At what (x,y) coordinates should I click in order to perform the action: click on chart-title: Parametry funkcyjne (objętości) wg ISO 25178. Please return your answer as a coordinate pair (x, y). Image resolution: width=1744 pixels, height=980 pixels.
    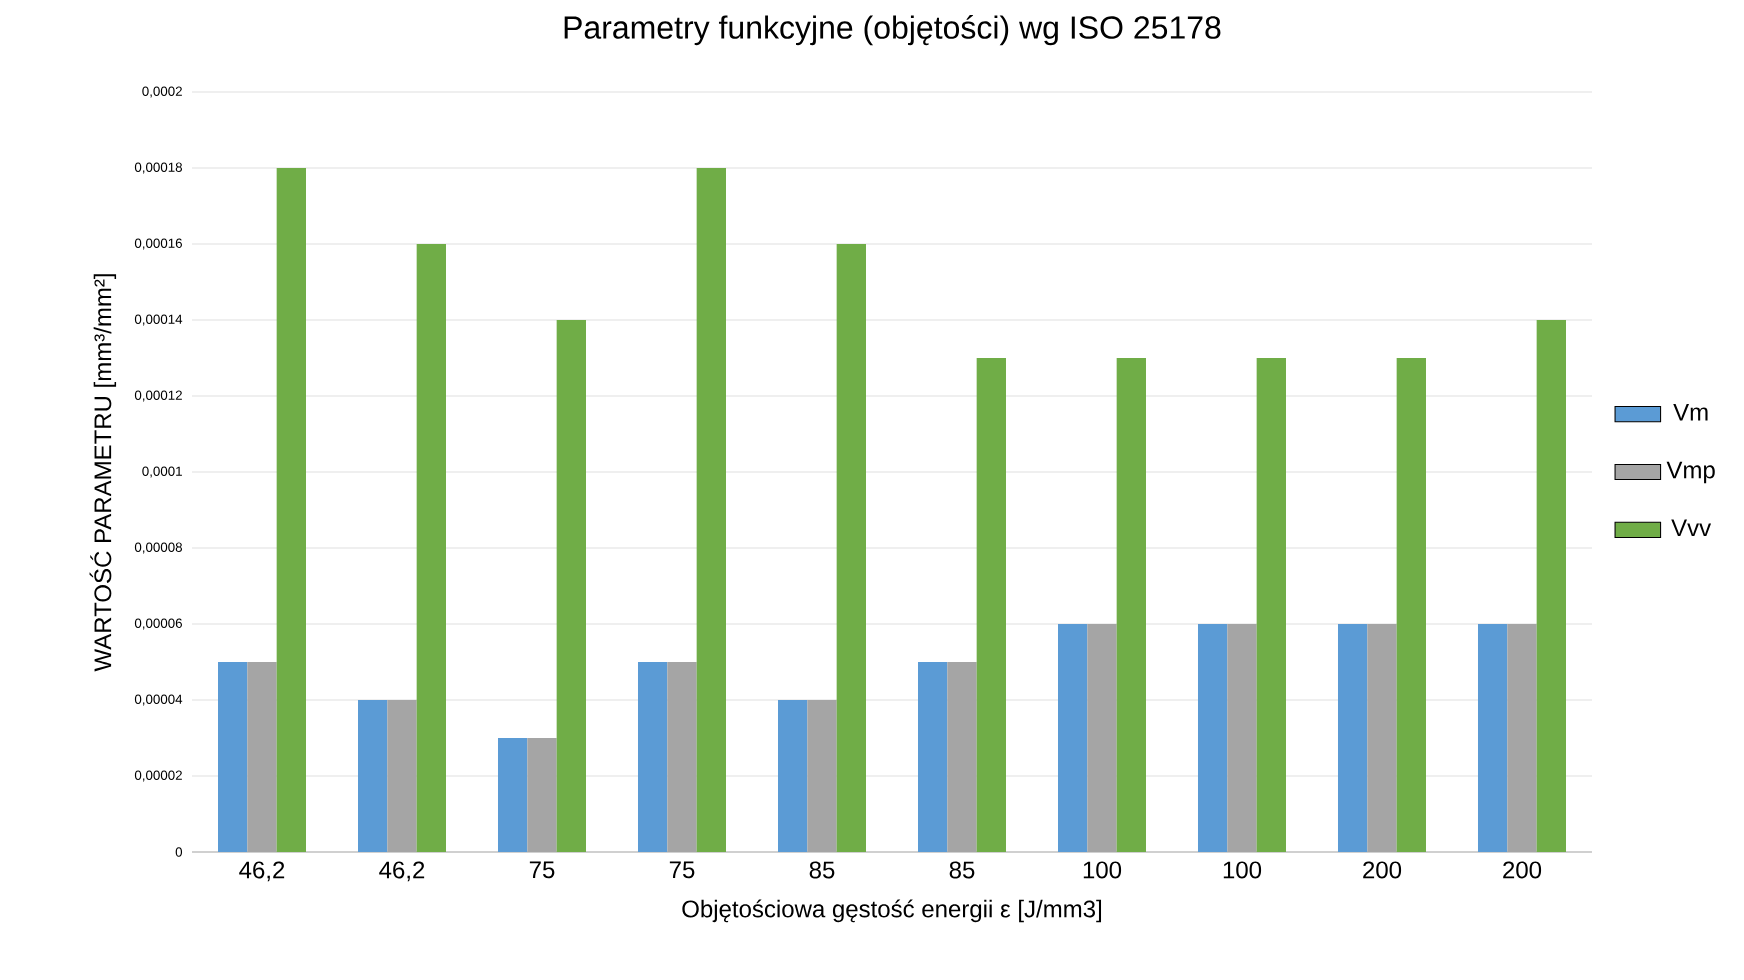
    Looking at the image, I should click on (892, 30).